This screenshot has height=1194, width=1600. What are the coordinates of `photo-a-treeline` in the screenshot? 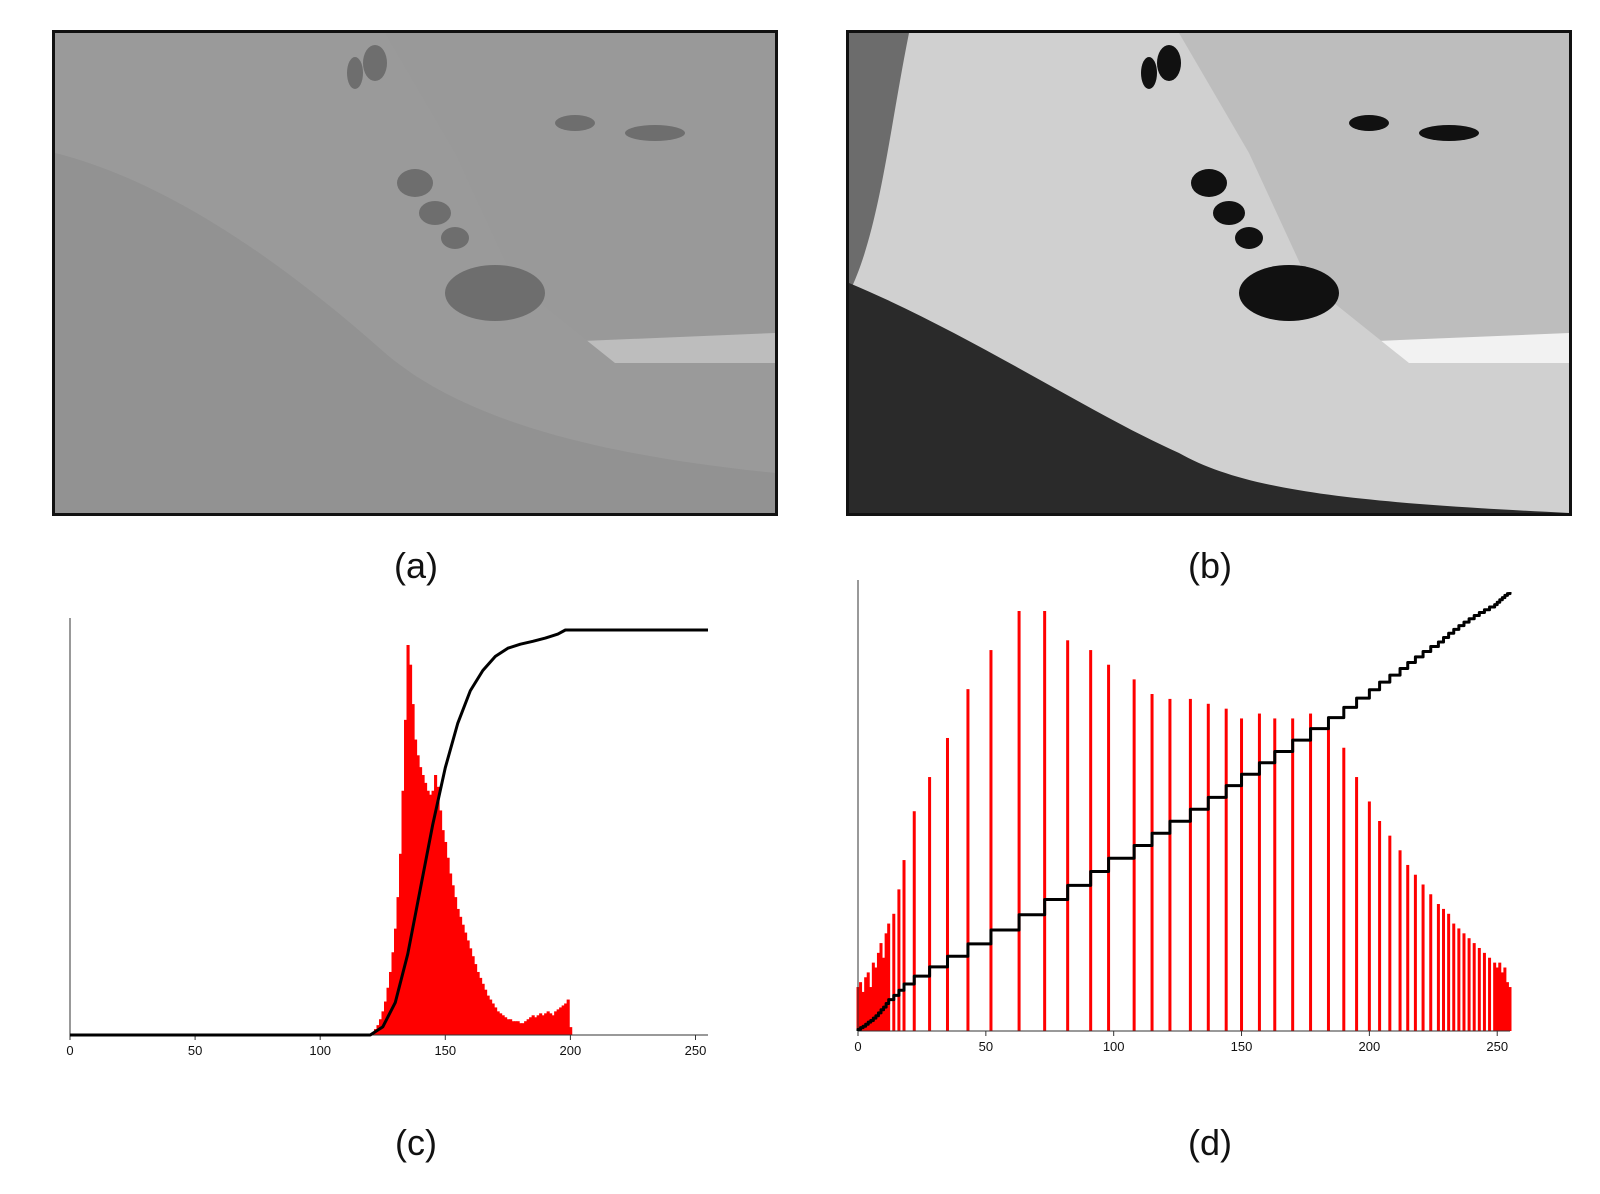 It's located at (516, 183).